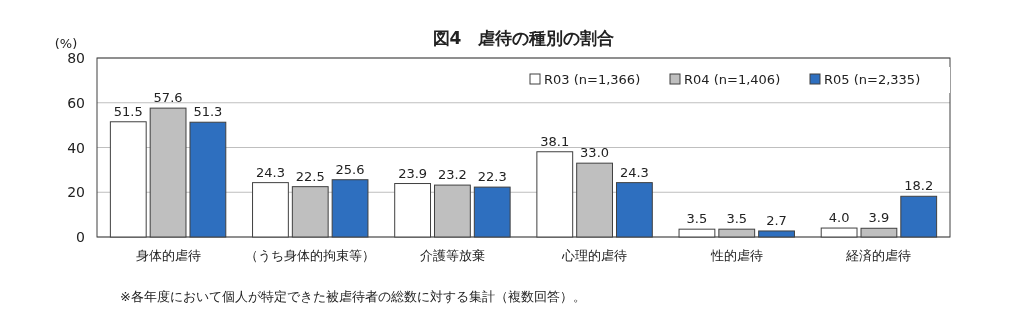 This screenshot has height=320, width=1024. What do you see at coordinates (732, 79) in the screenshot?
I see `legend-label: R04 (n=1,406)` at bounding box center [732, 79].